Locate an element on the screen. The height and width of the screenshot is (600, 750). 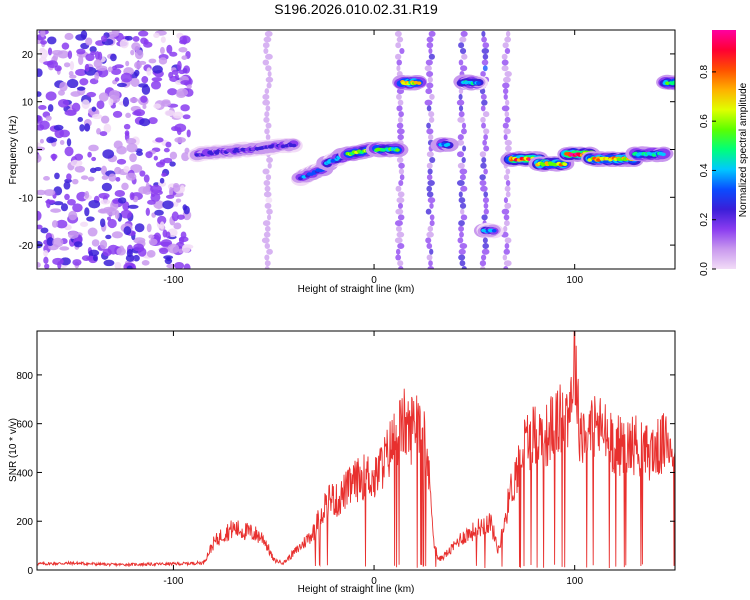
colorbar-gradient is located at coordinates (724, 149).